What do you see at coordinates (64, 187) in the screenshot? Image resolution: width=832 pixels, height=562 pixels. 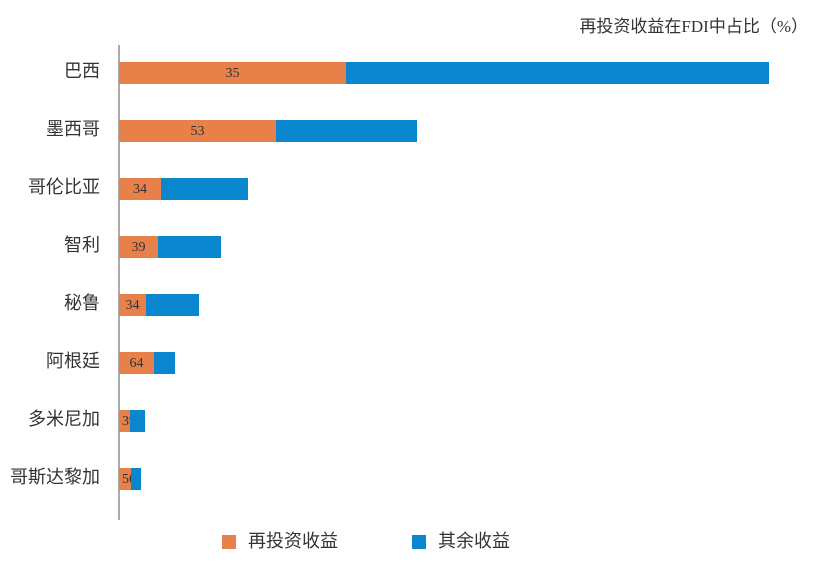 I see `y-tick-label: 哥伦比亚` at bounding box center [64, 187].